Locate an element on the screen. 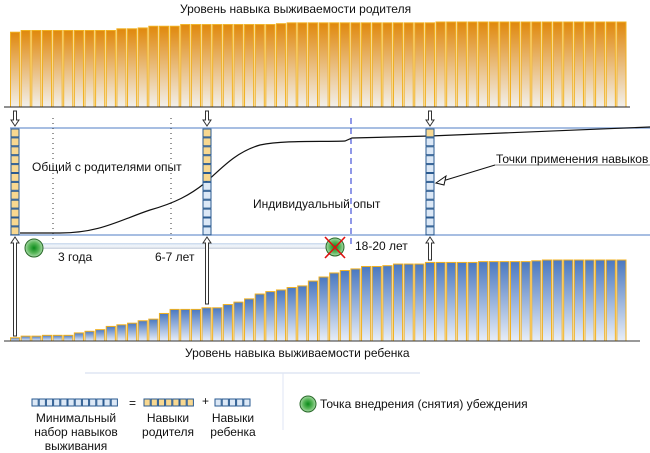 This screenshot has width=650, height=453. legend-belief-point-icon is located at coordinates (308, 404).